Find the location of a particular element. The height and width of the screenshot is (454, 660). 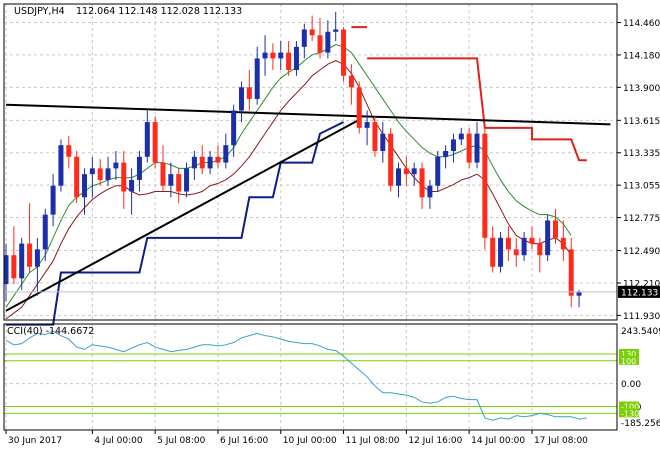

time-tick-label: 5 Jul 08:00 is located at coordinates (181, 441).